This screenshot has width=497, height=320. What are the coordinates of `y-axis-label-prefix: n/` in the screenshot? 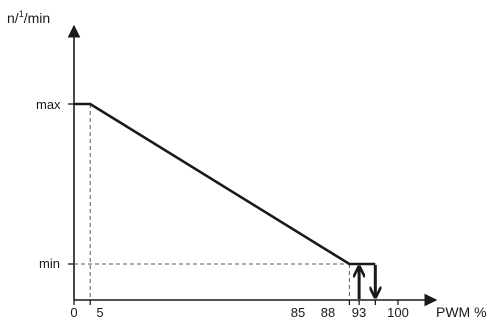 It's located at (13, 18).